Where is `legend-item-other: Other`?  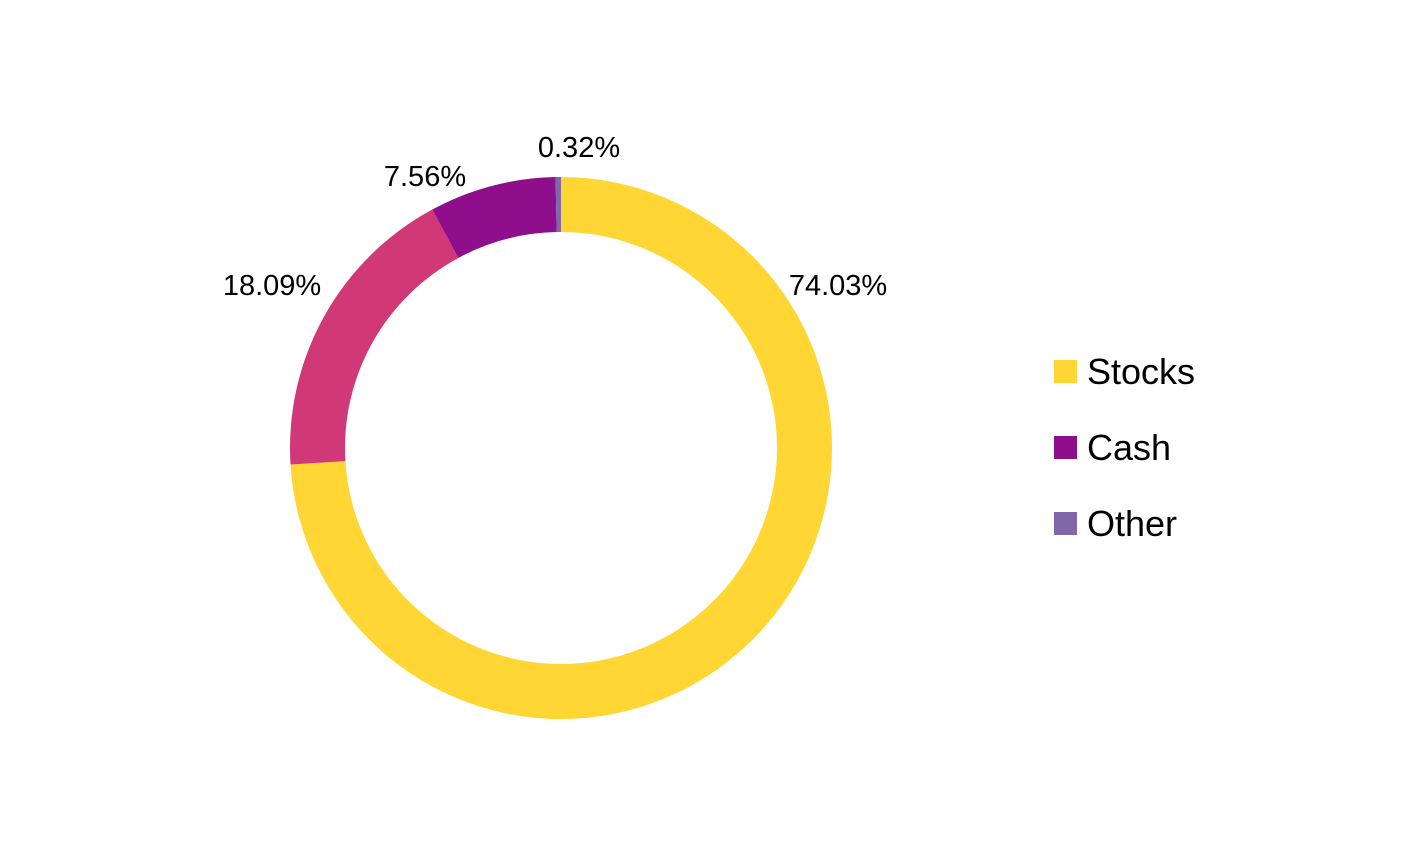
legend-item-other: Other is located at coordinates (1224, 524).